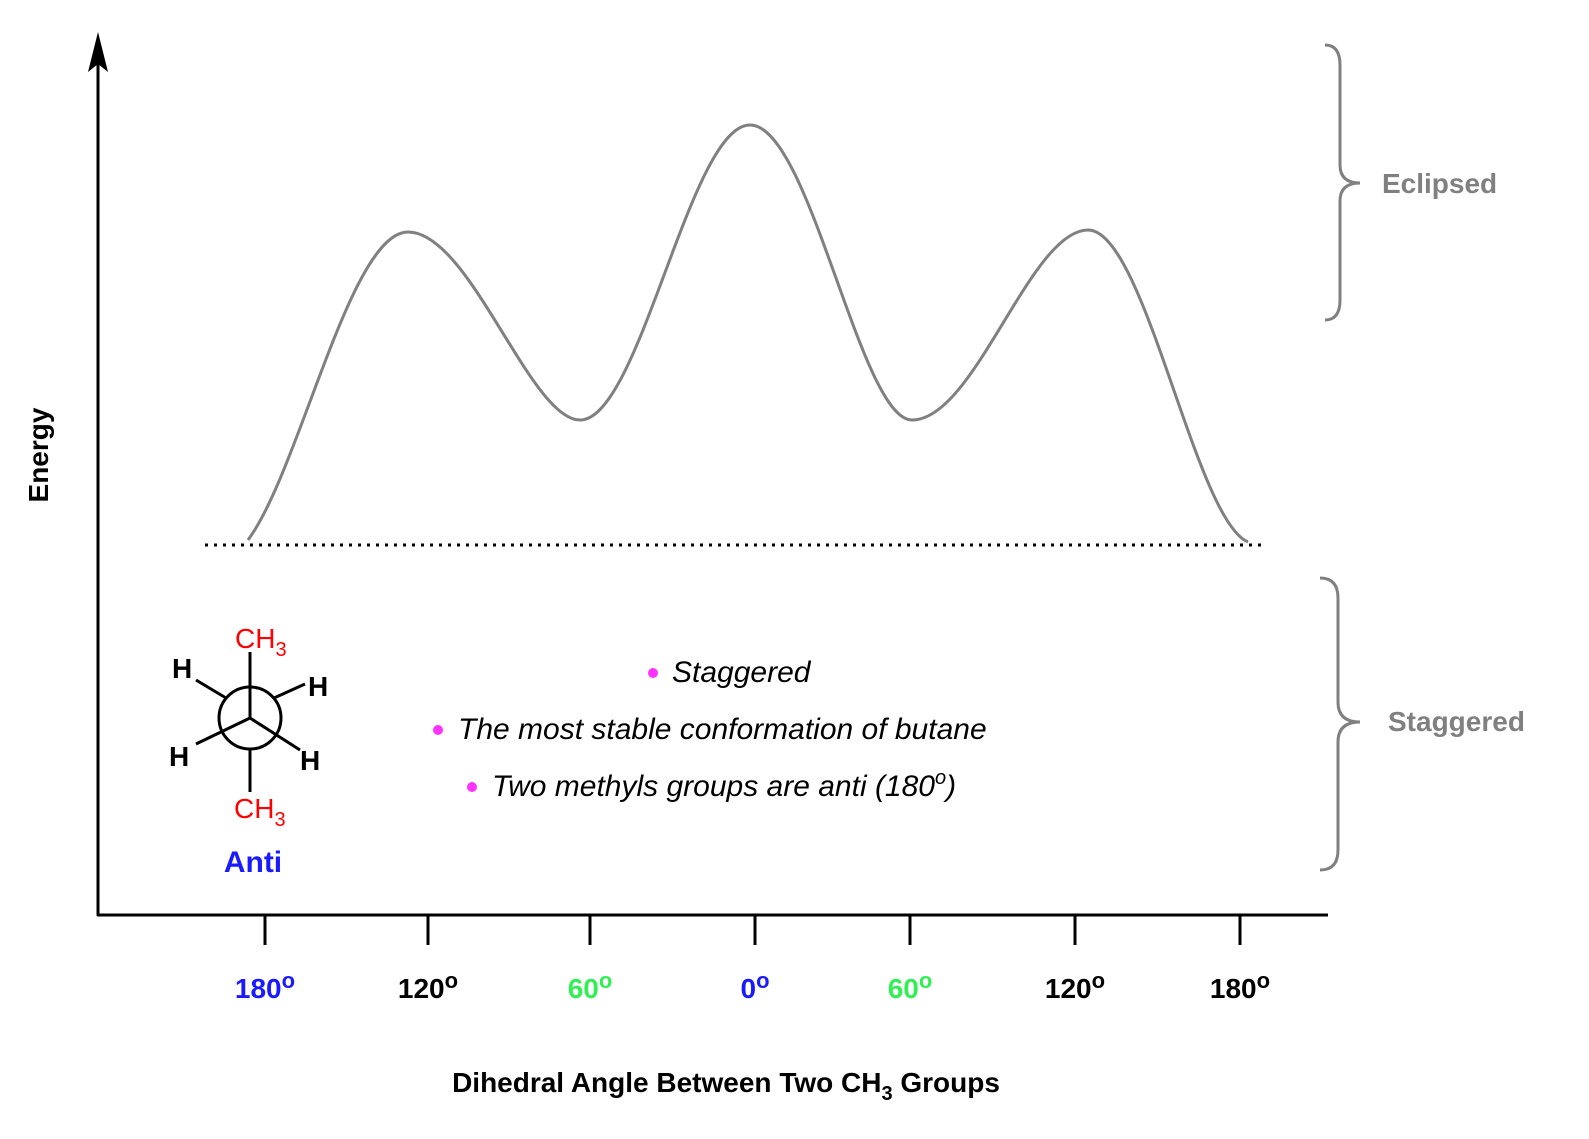 The height and width of the screenshot is (1139, 1589). Describe the element at coordinates (752, 960) in the screenshot. I see `x-ticks: 180o 120o 60o 0o 60o 120o 180o` at that location.